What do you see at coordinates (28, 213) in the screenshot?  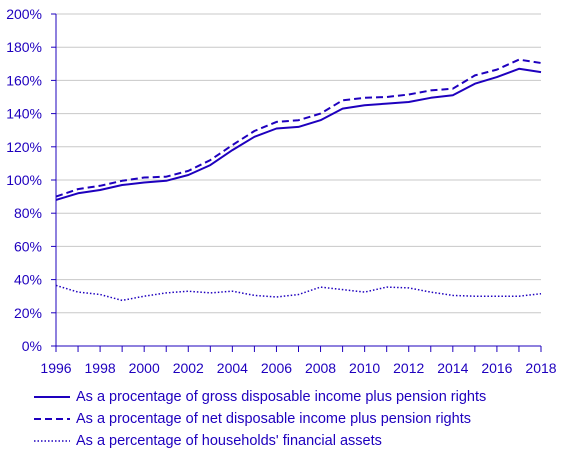 I see `y-tick-label: 80%` at bounding box center [28, 213].